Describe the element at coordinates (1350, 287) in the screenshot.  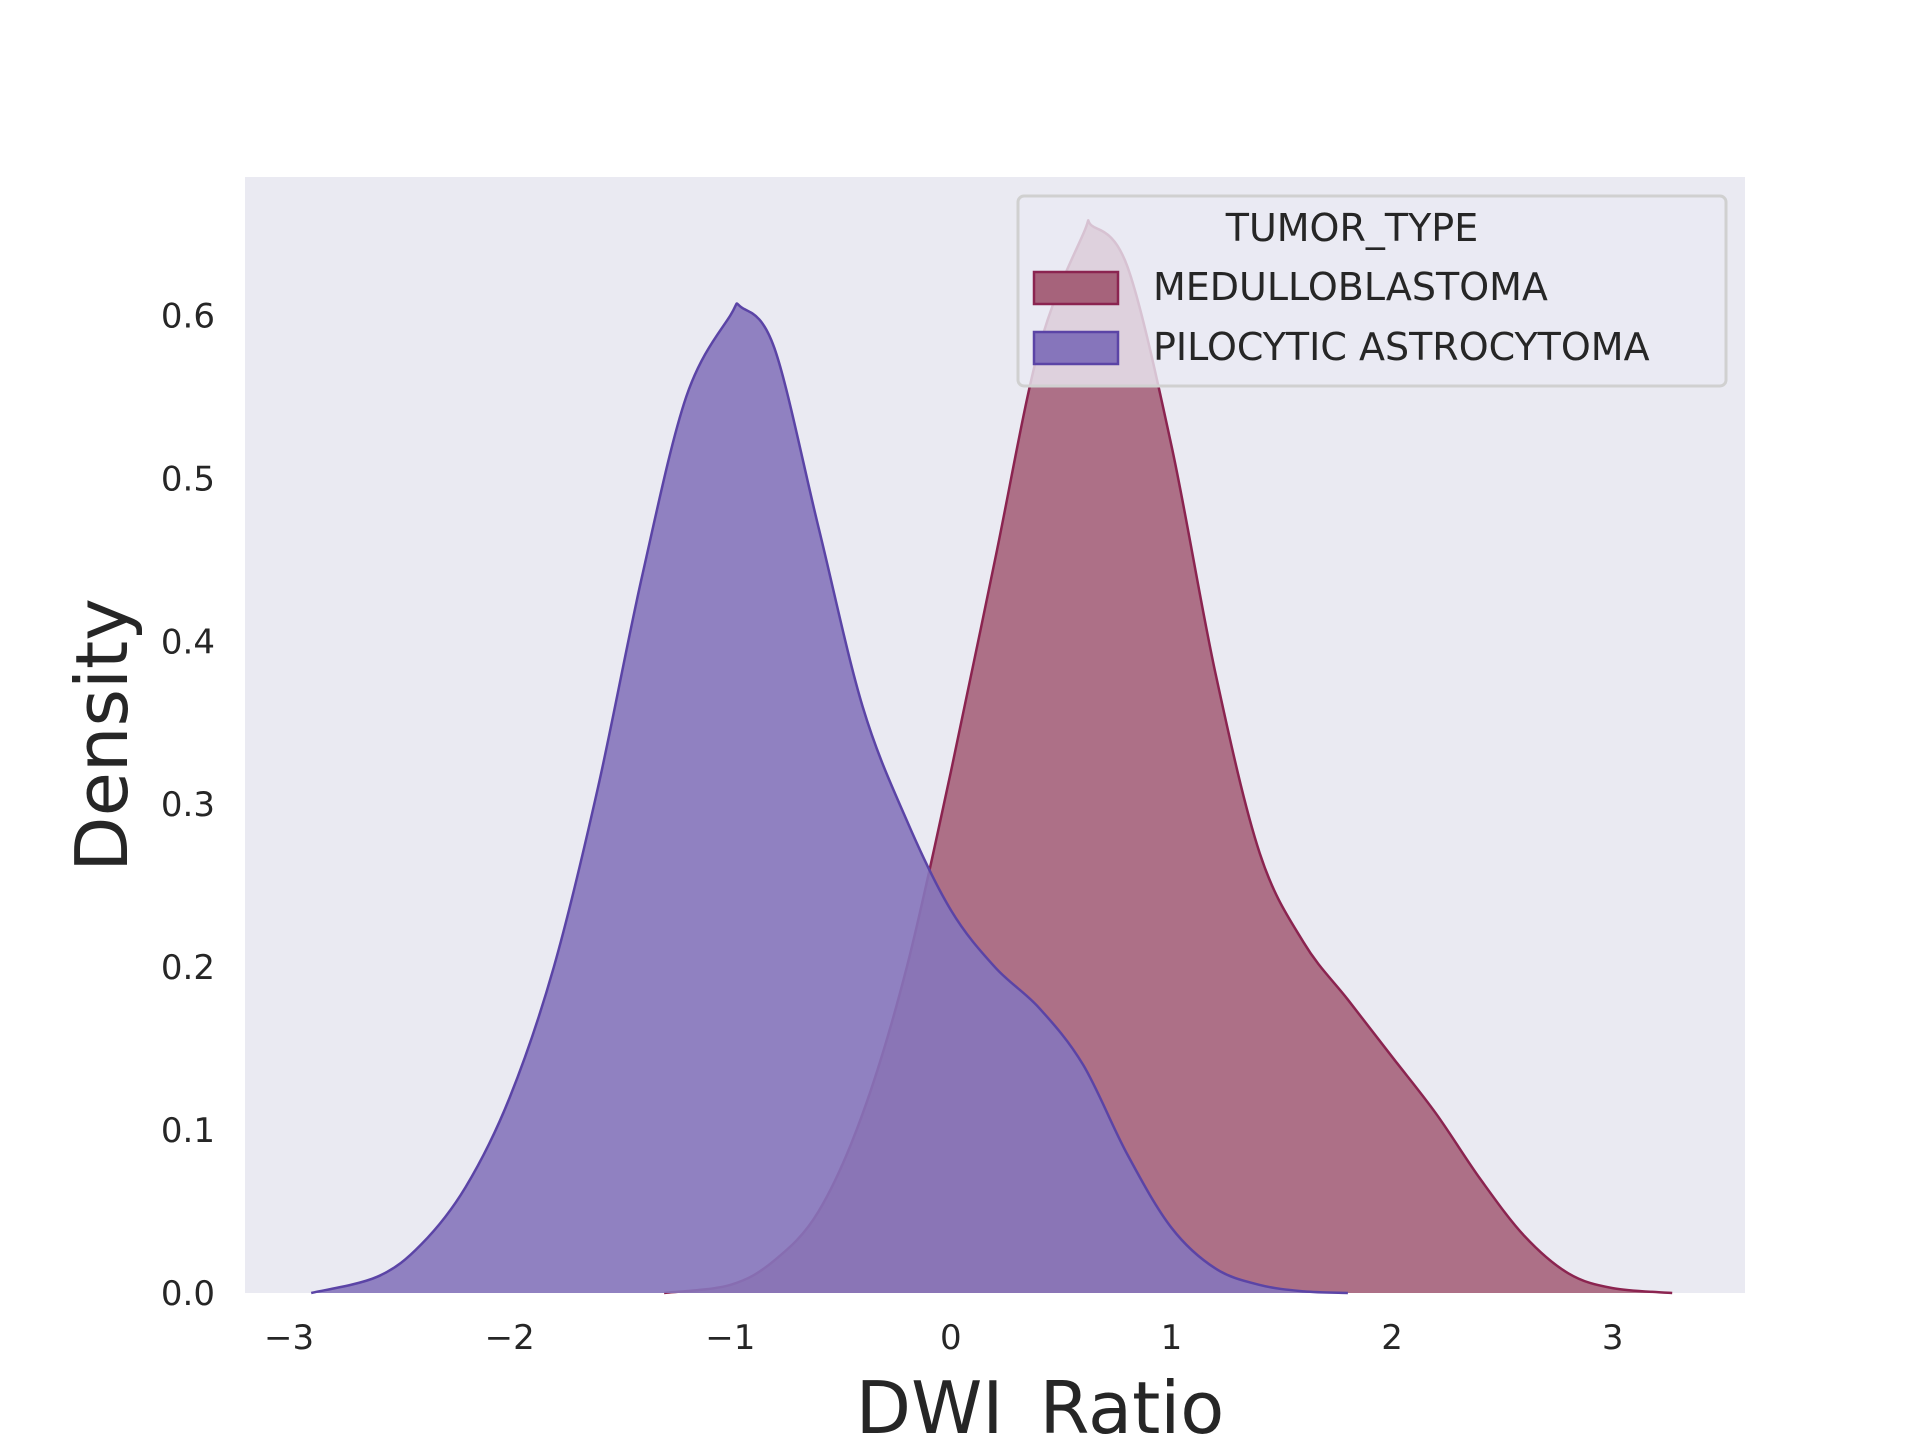
I see `legend-label: MEDULLOBLASTOMA` at that location.